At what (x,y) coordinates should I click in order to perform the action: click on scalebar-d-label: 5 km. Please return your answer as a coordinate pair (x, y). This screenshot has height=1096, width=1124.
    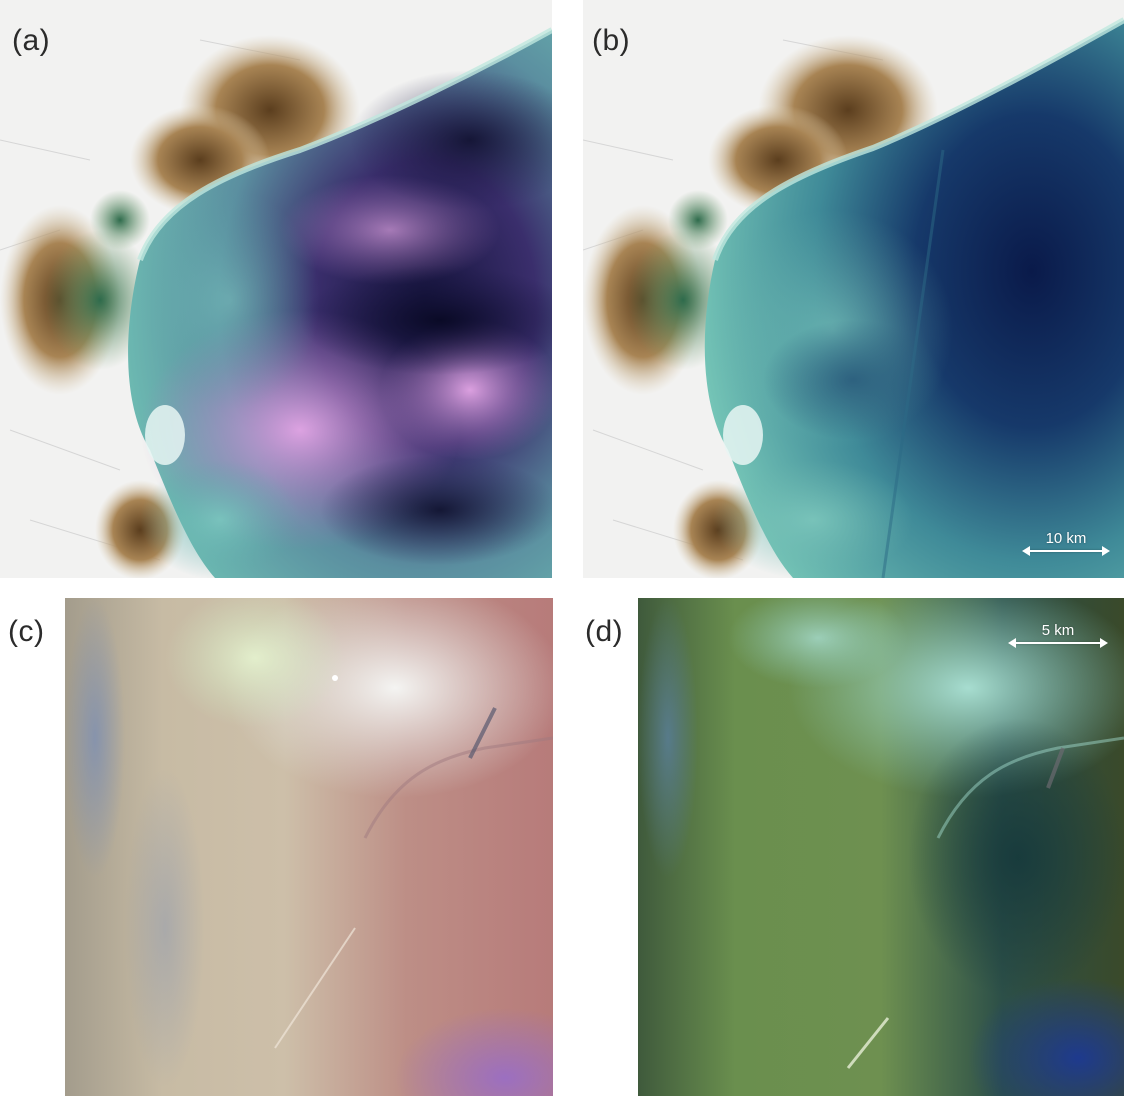
    Looking at the image, I should click on (1058, 630).